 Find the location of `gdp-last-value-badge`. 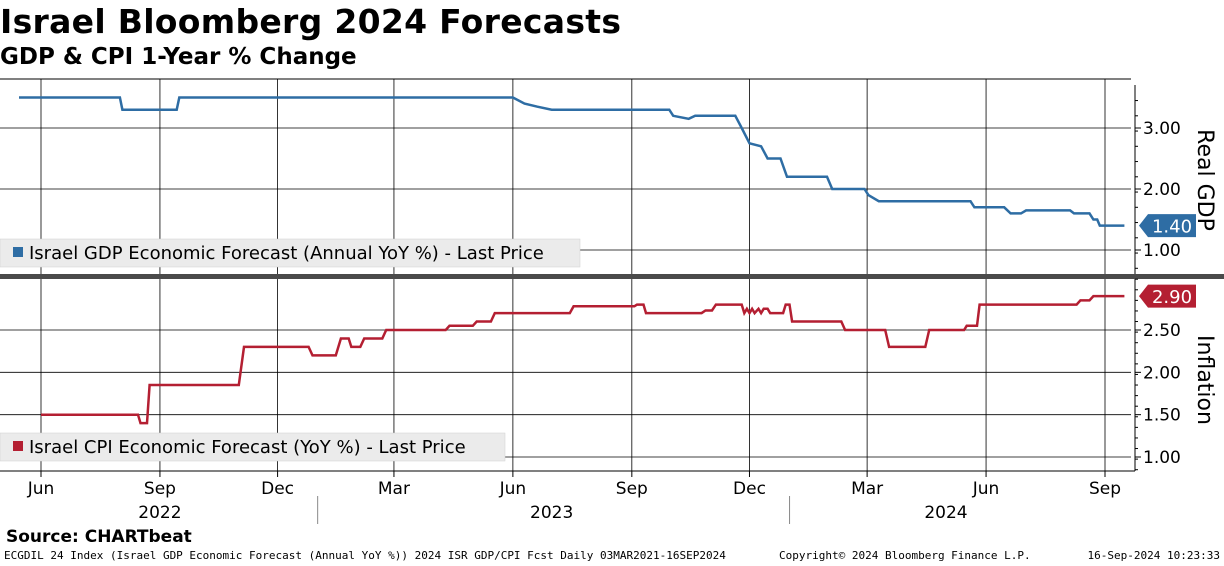

gdp-last-value-badge is located at coordinates (1167, 226).